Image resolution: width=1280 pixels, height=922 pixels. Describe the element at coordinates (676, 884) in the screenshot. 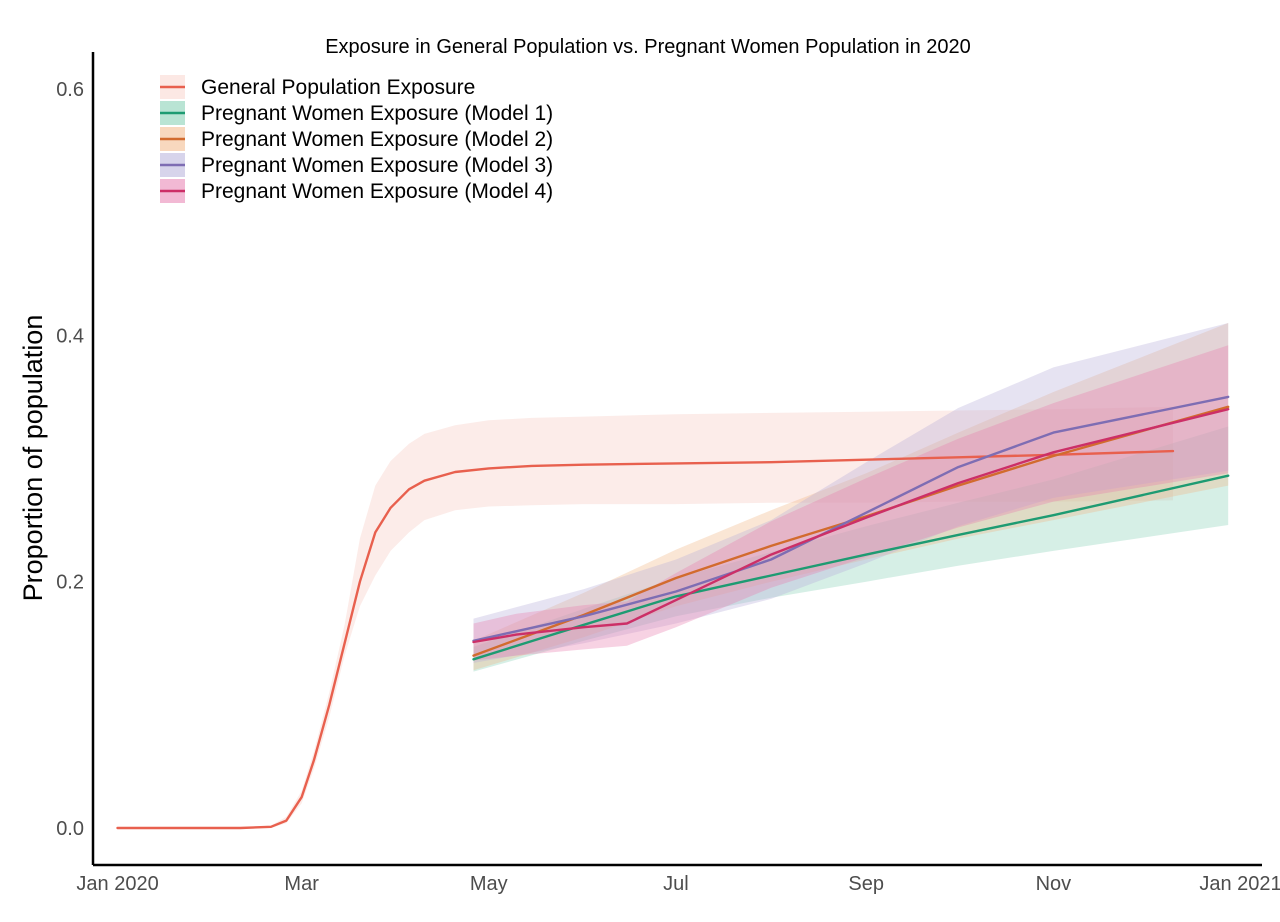

I see `x-tick-label: Jul` at that location.